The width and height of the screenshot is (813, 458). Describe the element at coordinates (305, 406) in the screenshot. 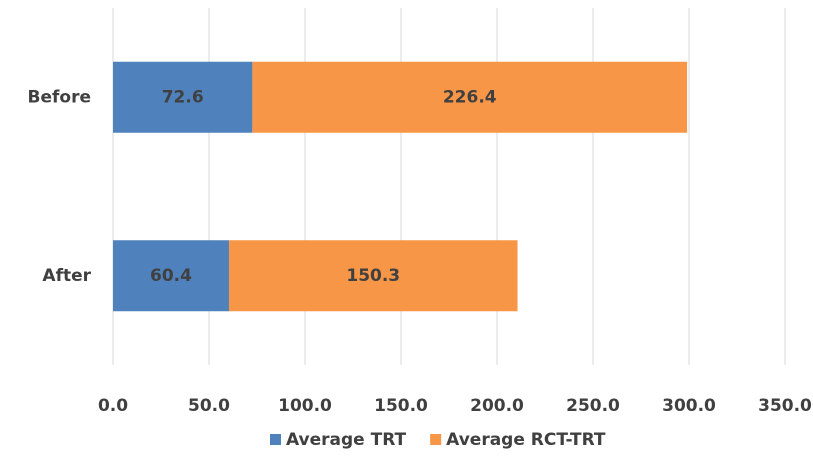

I see `x-tick-label: 100.0` at that location.